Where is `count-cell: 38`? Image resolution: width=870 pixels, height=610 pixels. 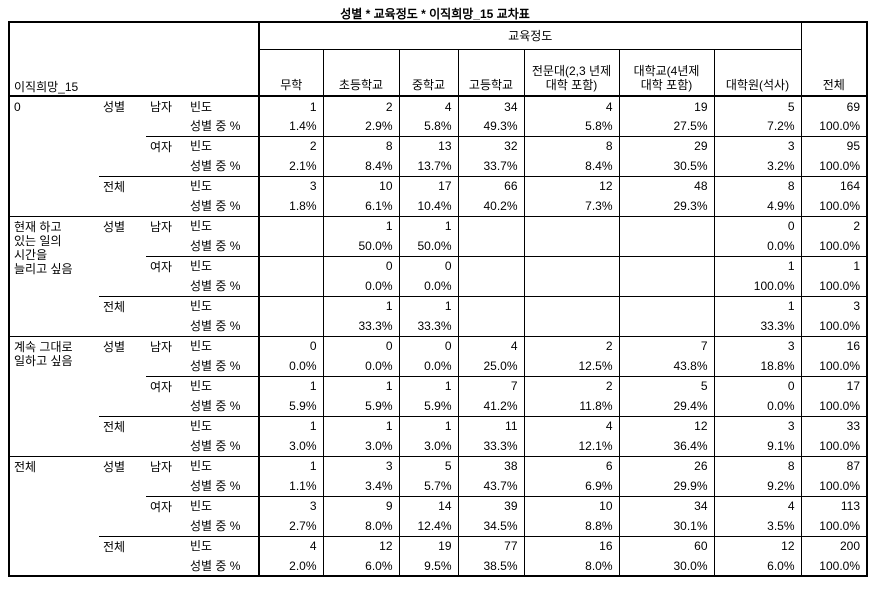 count-cell: 38 is located at coordinates (490, 465).